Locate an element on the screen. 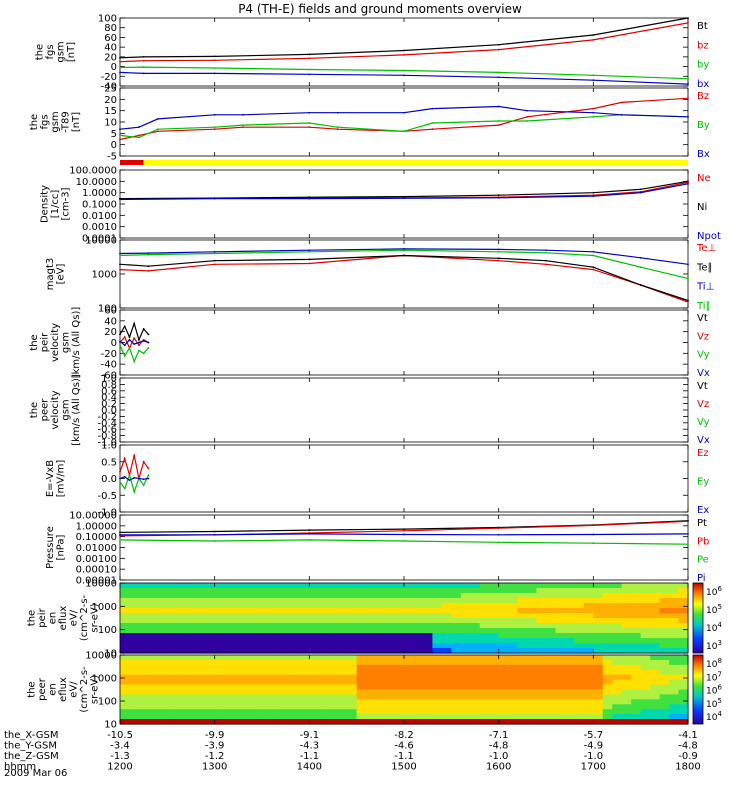  y-tick-label: 10.0000 is located at coordinates (96, 182).